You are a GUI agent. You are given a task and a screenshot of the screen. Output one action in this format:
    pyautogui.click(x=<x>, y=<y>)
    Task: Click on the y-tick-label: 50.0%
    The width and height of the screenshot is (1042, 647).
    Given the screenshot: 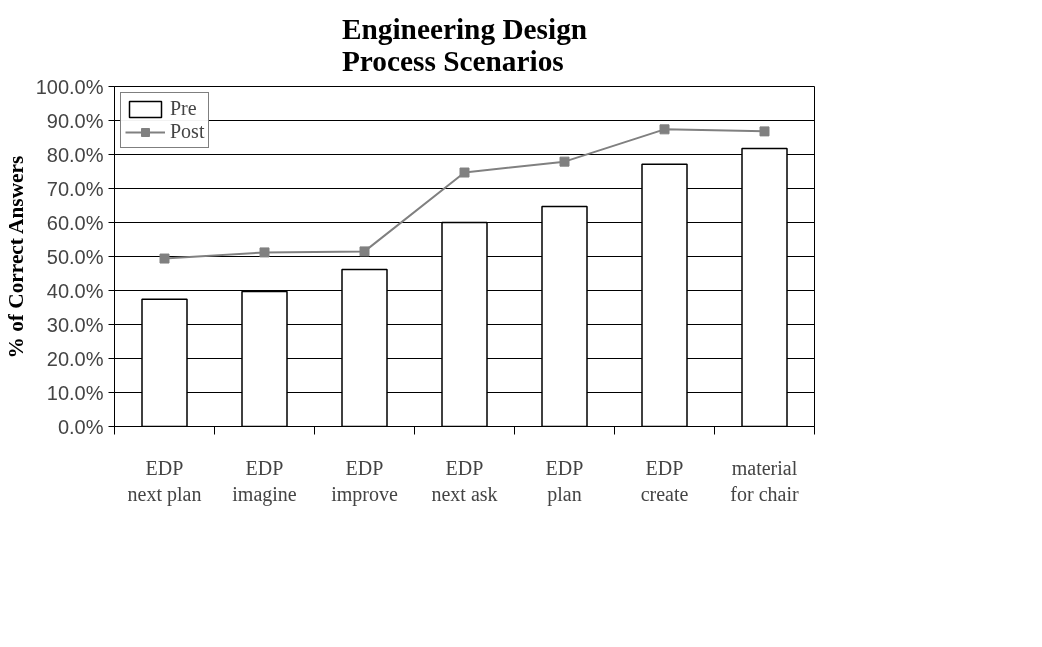 What is the action you would take?
    pyautogui.click(x=75, y=256)
    